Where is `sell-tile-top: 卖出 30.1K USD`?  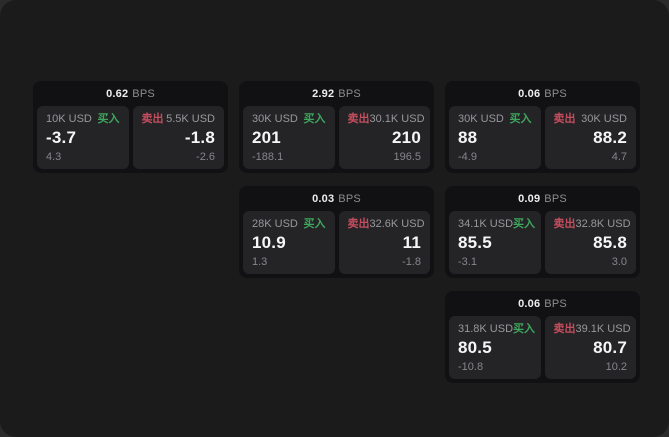 sell-tile-top: 卖出 30.1K USD is located at coordinates (386, 119).